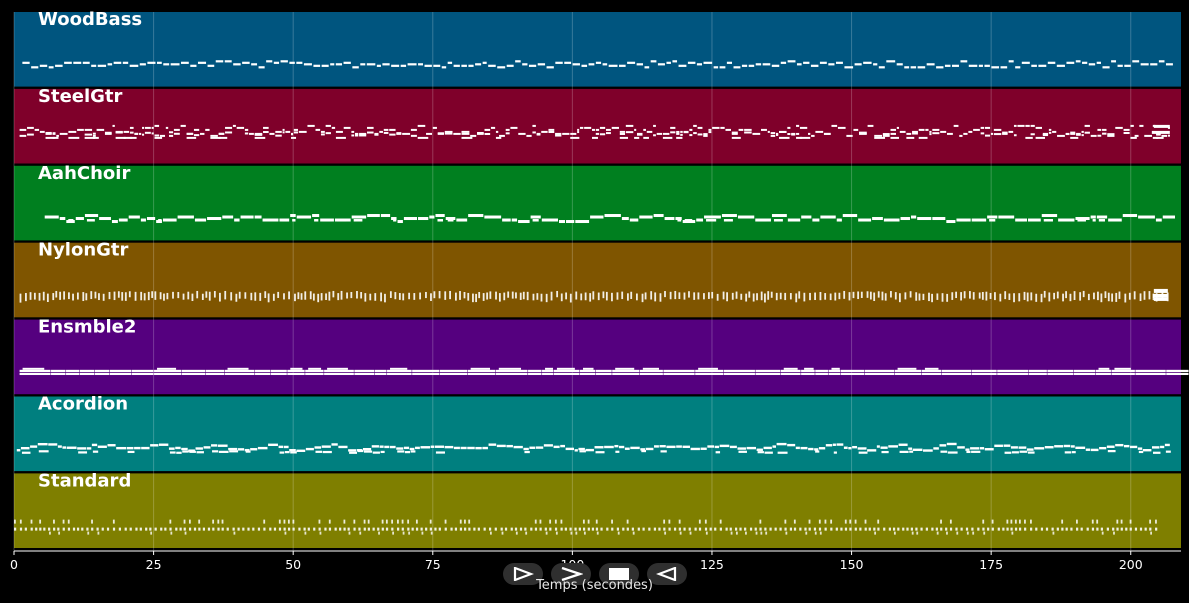 This screenshot has height=603, width=1189. I want to click on track-notes-steelgtr, so click(594, 131).